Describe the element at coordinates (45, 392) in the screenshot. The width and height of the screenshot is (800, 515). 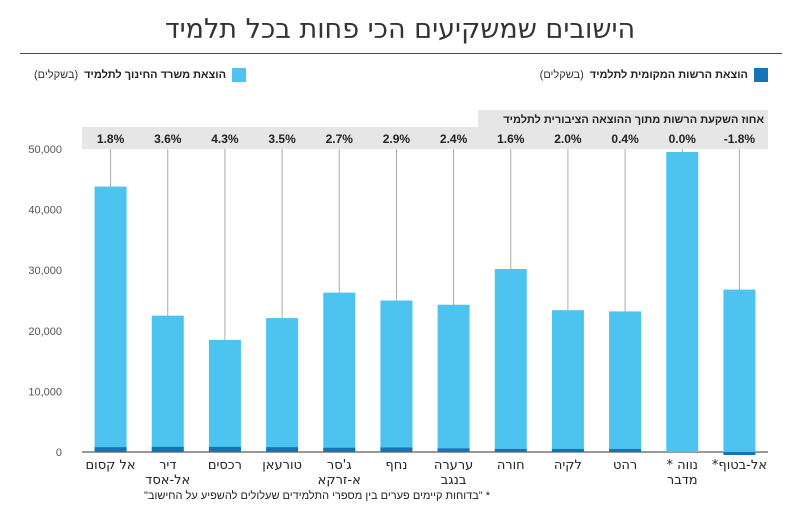
I see `y-tick-label: 10,000` at that location.